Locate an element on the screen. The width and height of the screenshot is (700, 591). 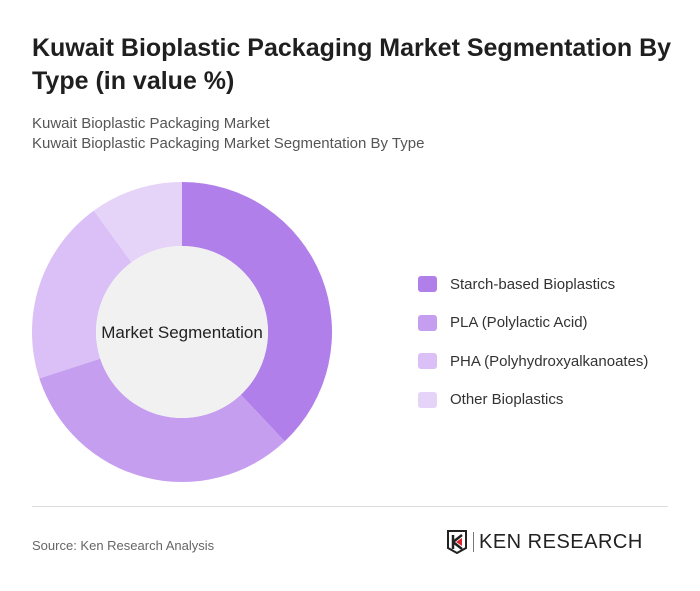
legend-item: Other Bioplastics is located at coordinates (533, 400).